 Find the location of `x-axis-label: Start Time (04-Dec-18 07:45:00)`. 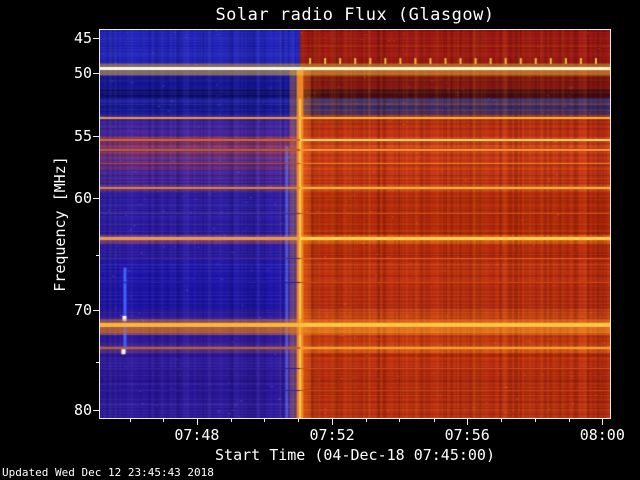

x-axis-label: Start Time (04-Dec-18 07:45:00) is located at coordinates (355, 455).